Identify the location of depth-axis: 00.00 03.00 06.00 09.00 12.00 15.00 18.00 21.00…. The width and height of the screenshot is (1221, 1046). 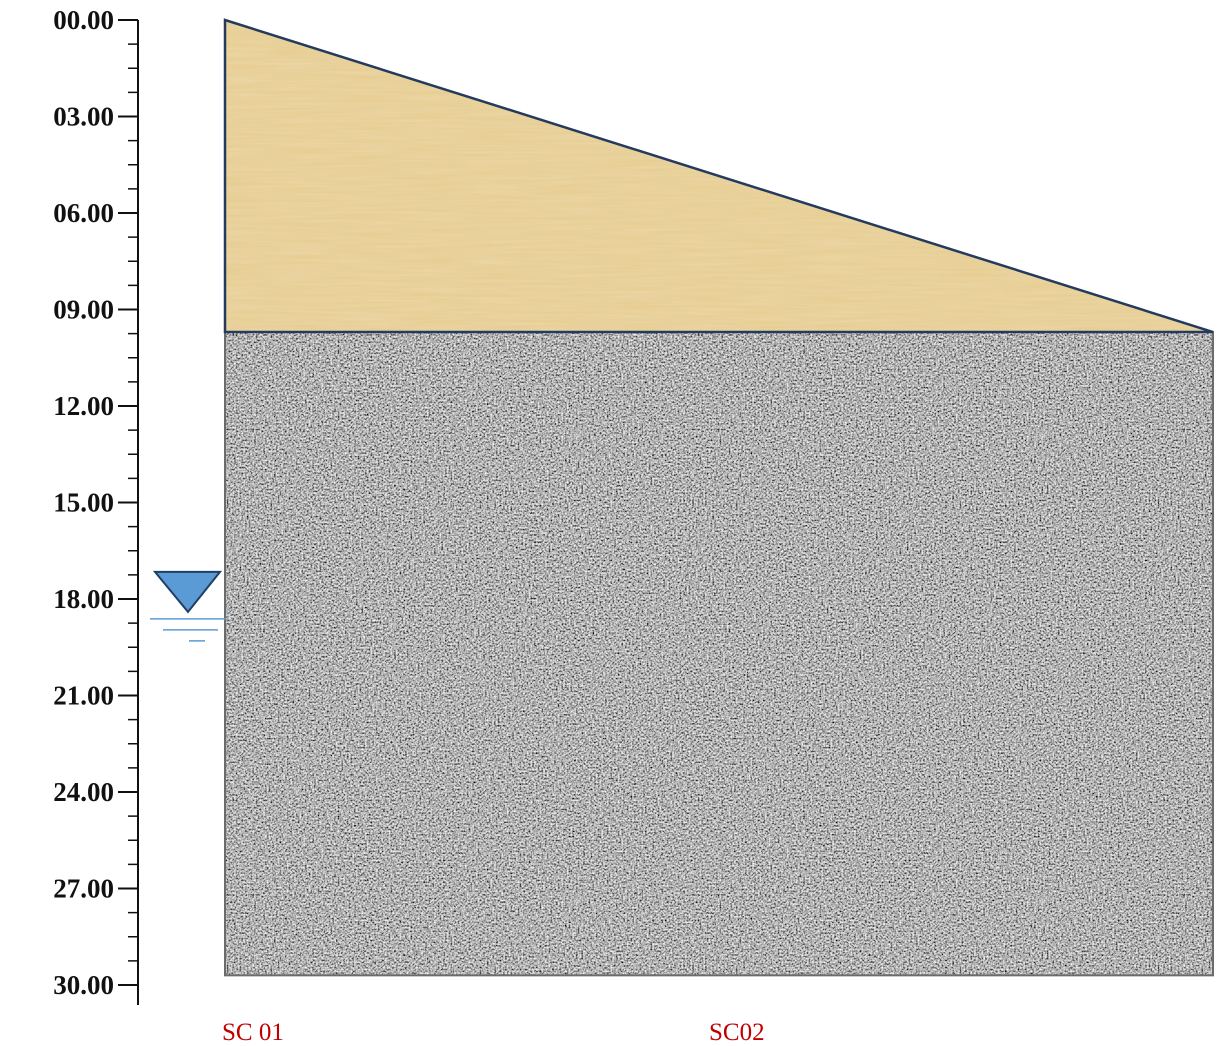
(96, 505).